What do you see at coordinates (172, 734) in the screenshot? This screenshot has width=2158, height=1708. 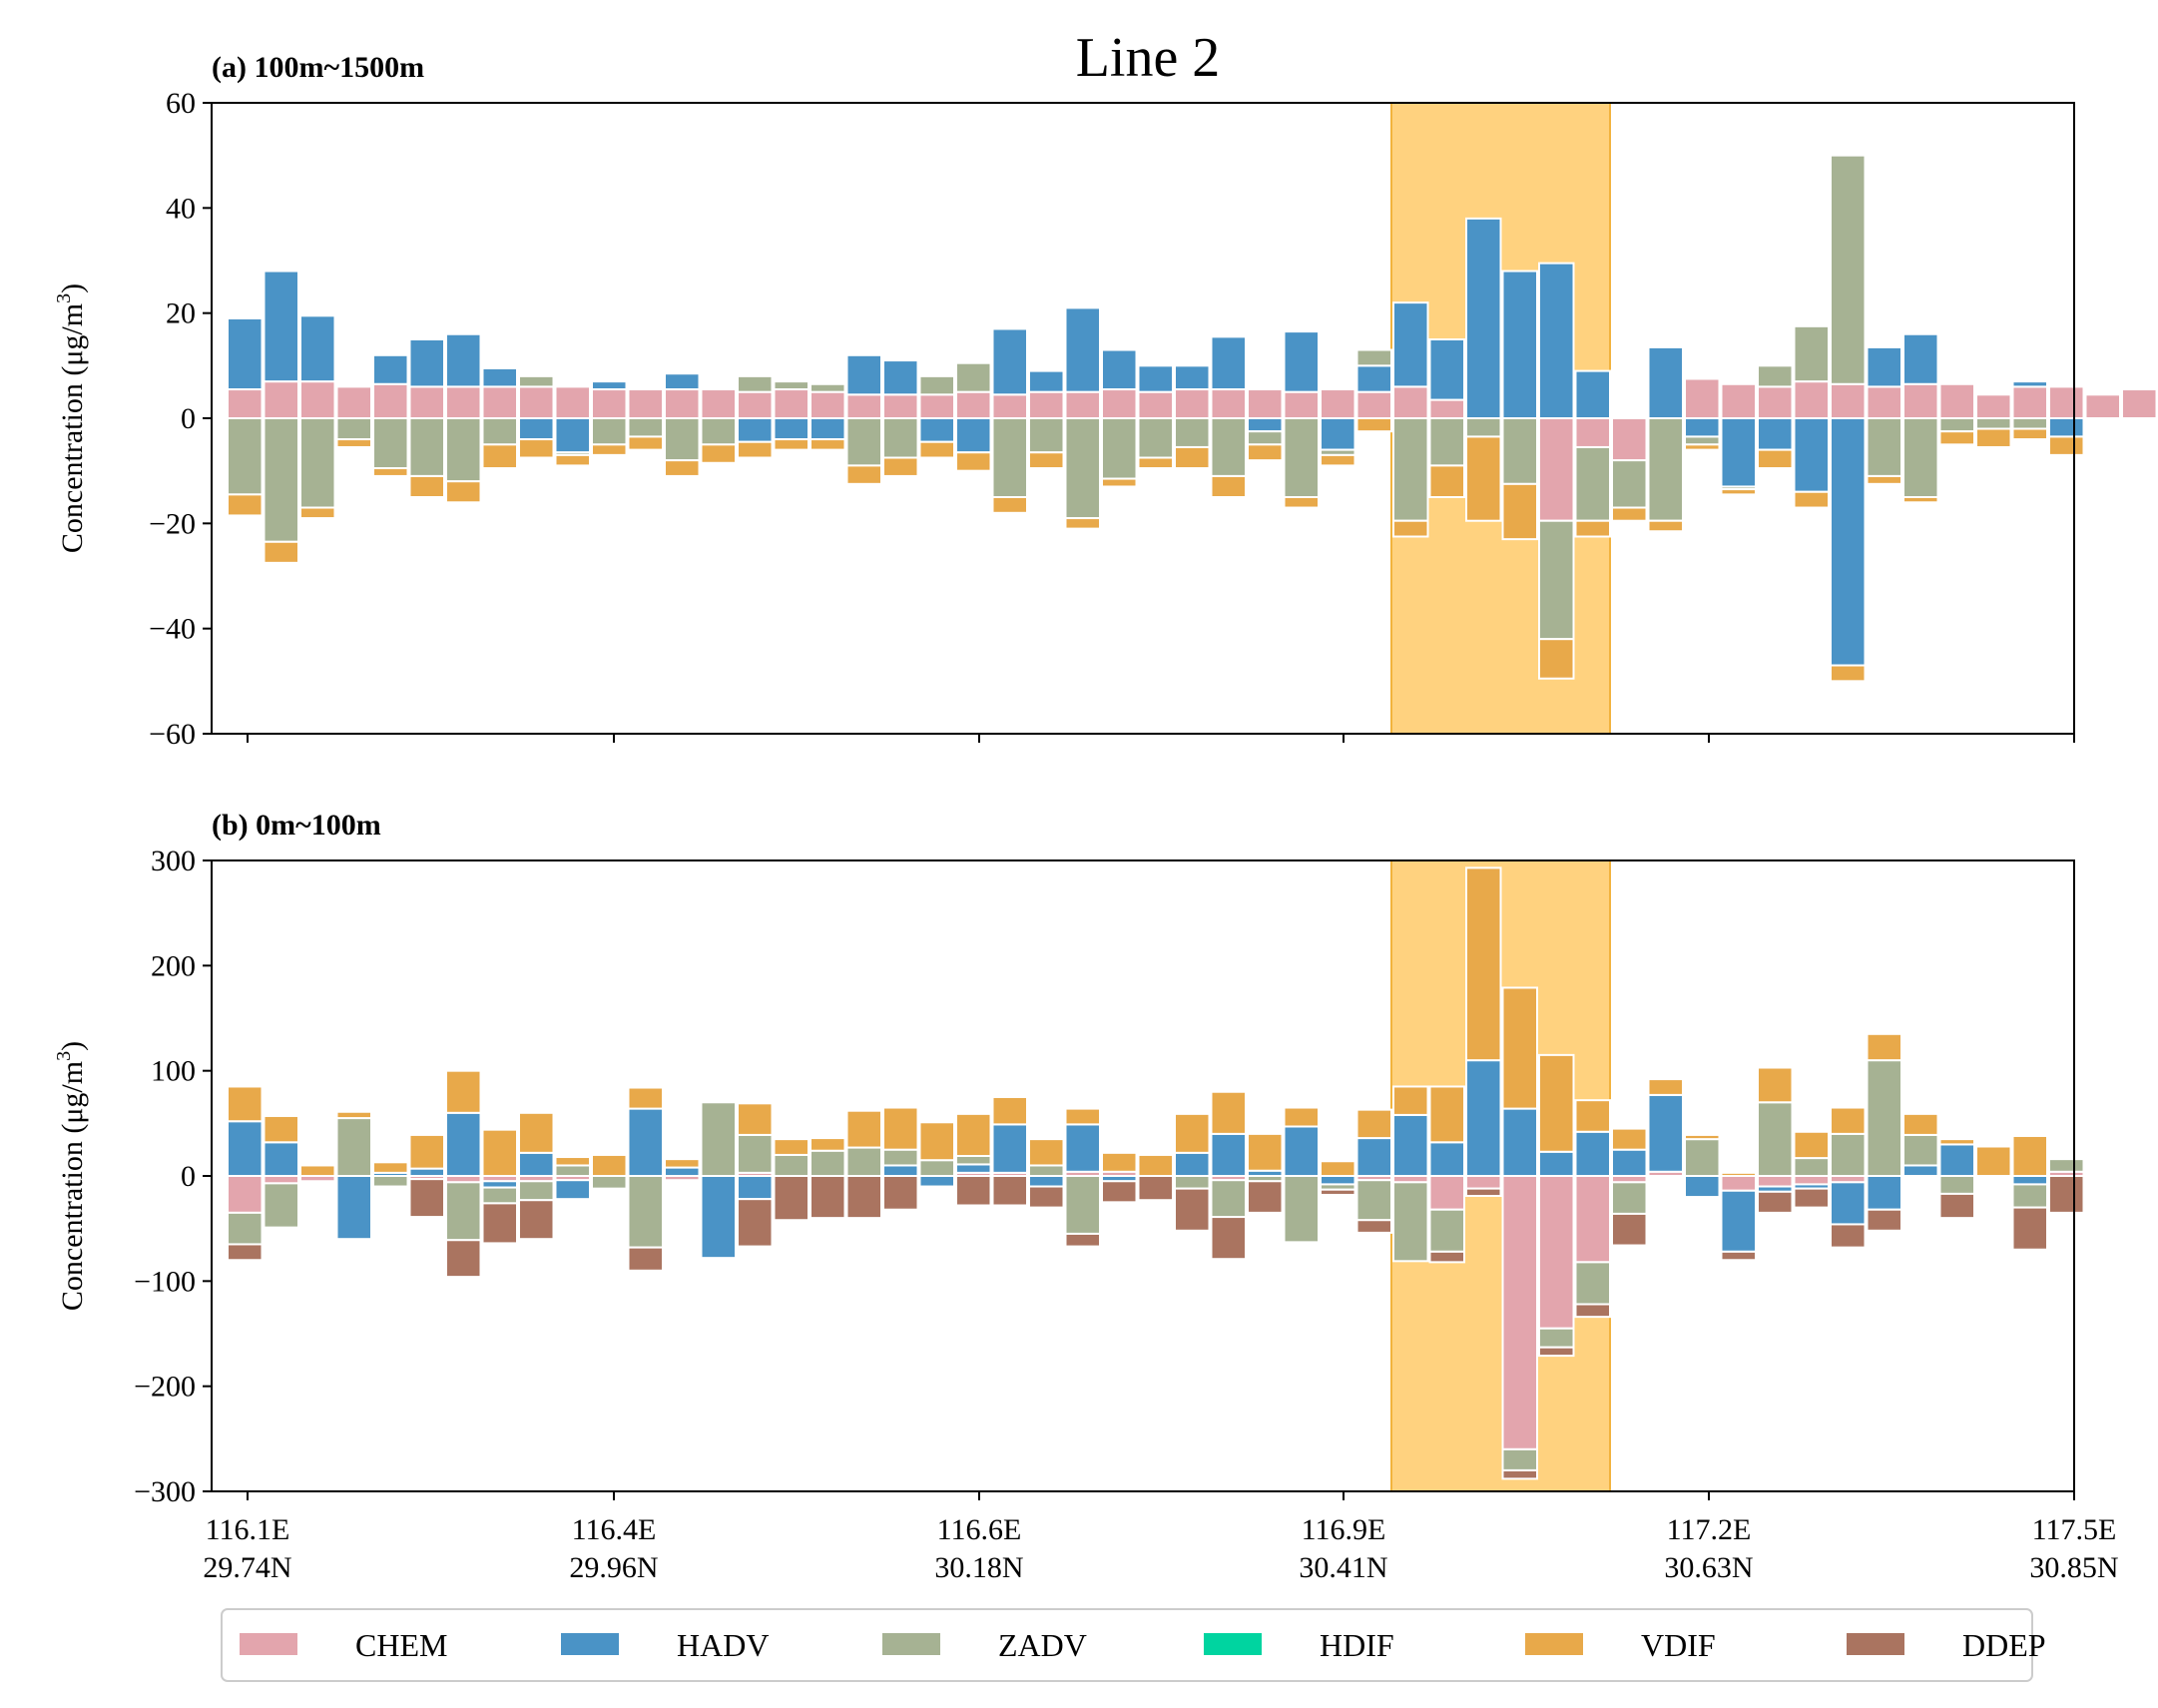 I see `y-tick-label: −60` at bounding box center [172, 734].